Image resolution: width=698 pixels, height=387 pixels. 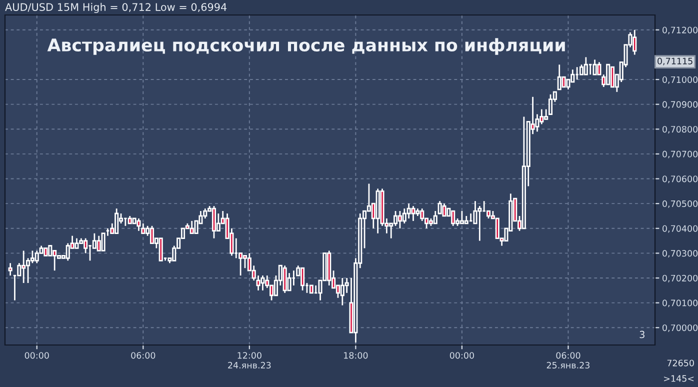 What do you see at coordinates (306, 46) in the screenshot?
I see `text: Австралиец подскочил после данных по инфляции` at bounding box center [306, 46].